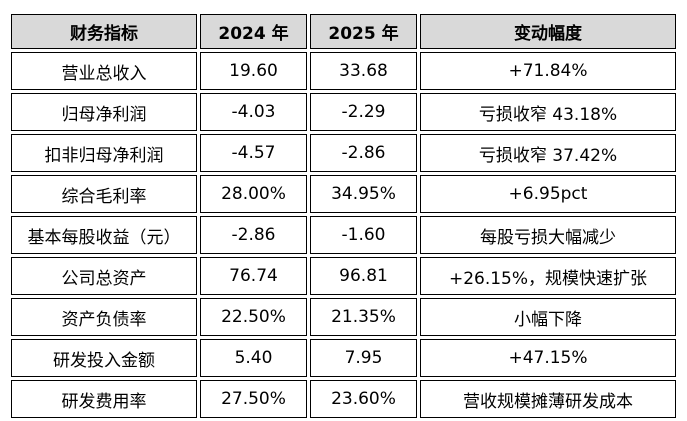  I want to click on table-cell: 研发投入金额, so click(104, 358).